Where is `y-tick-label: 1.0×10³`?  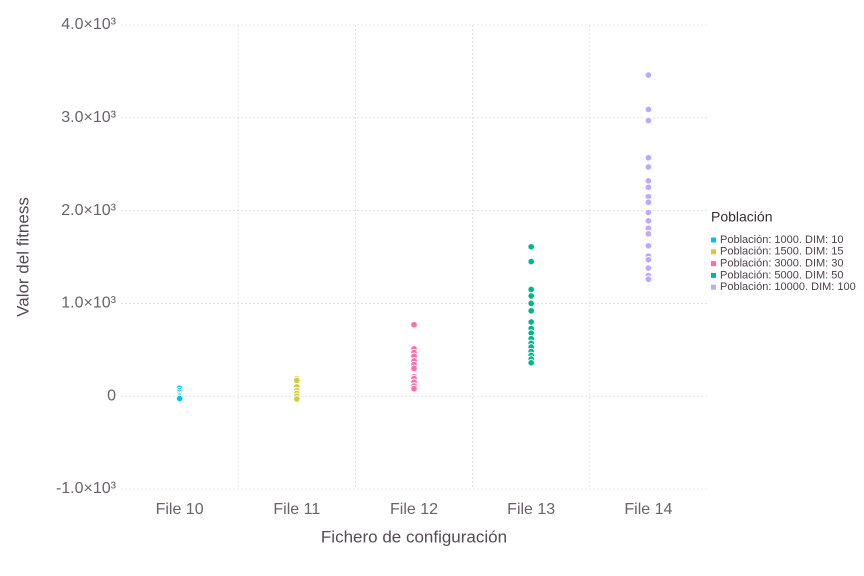
y-tick-label: 1.0×10³ is located at coordinates (88, 303).